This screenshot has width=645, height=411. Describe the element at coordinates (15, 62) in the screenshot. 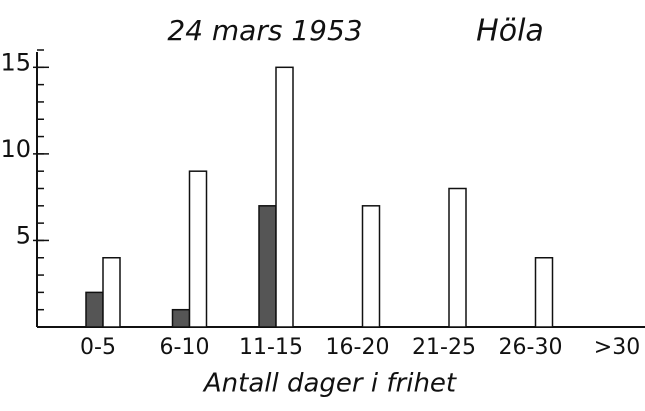

I see `y-tick-label: 15` at that location.